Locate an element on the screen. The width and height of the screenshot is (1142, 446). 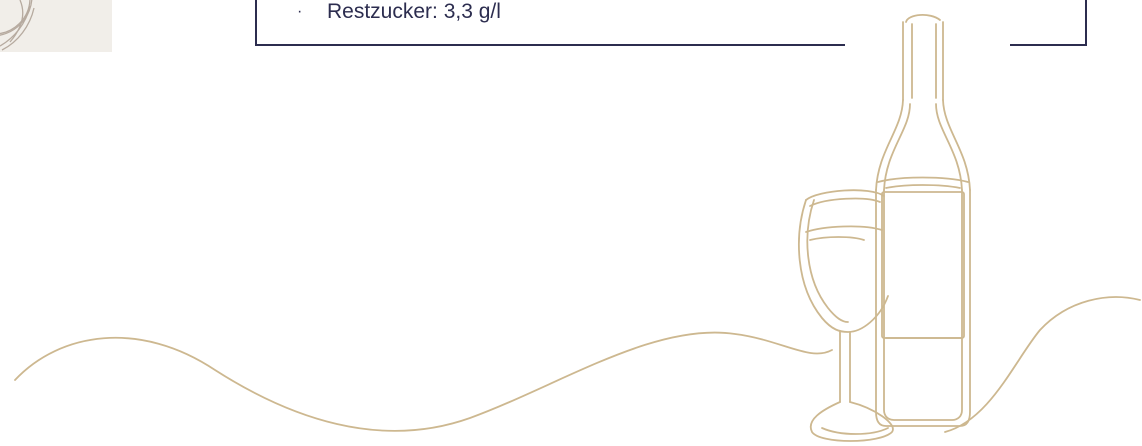
residual-sugar-text: Restzucker: 3,3 g/l is located at coordinates (414, 11).